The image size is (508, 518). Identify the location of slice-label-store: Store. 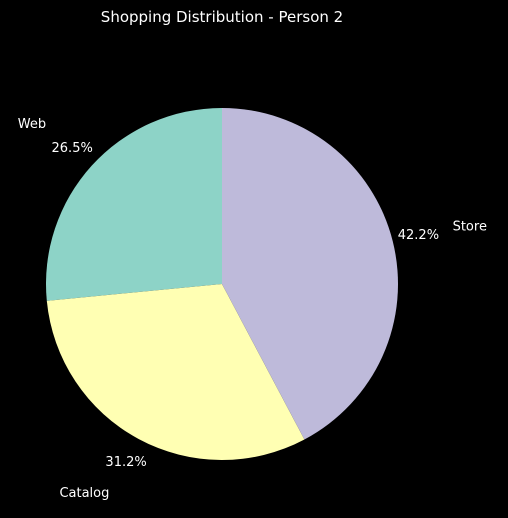
(470, 227).